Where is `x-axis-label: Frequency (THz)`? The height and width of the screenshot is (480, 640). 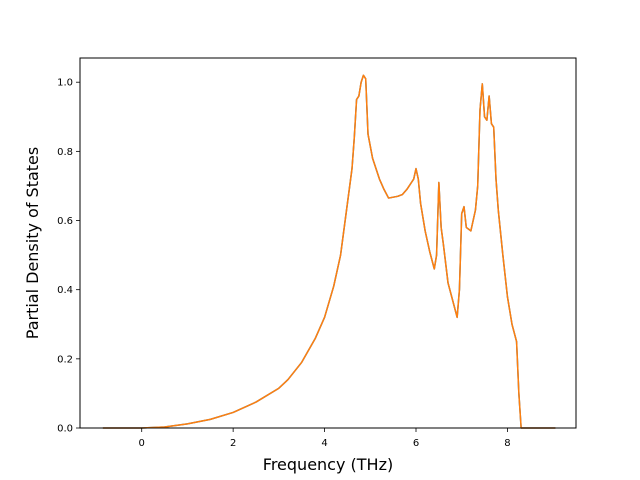
x-axis-label: Frequency (THz) is located at coordinates (328, 464).